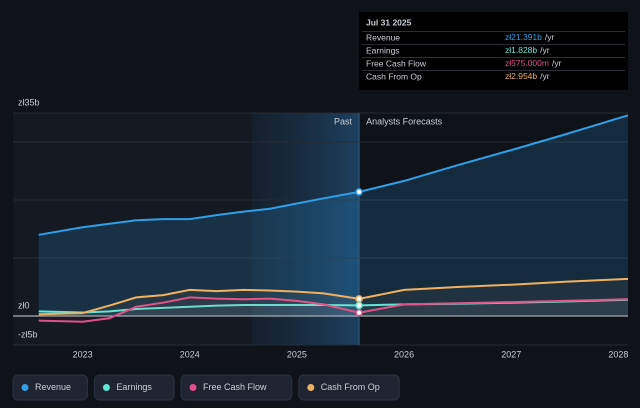  I want to click on x-tick-label: 2028, so click(618, 354).